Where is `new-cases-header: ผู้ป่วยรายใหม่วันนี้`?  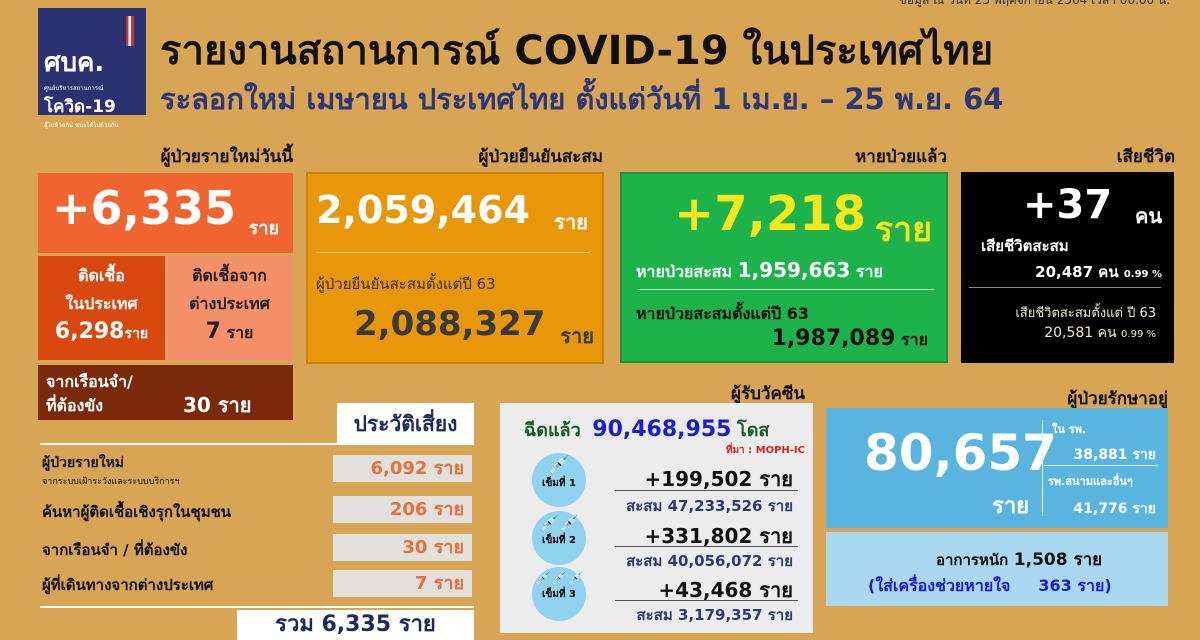
new-cases-header: ผู้ป่วยรายใหม่วันนี้ is located at coordinates (226, 157).